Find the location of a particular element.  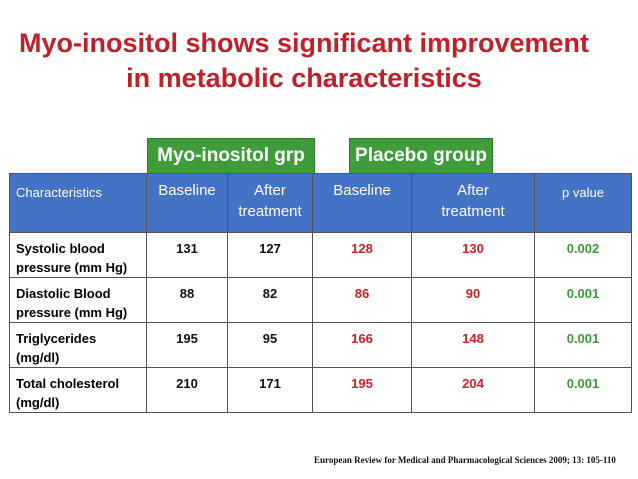

cell-placebo-baseline: 166 is located at coordinates (362, 345).